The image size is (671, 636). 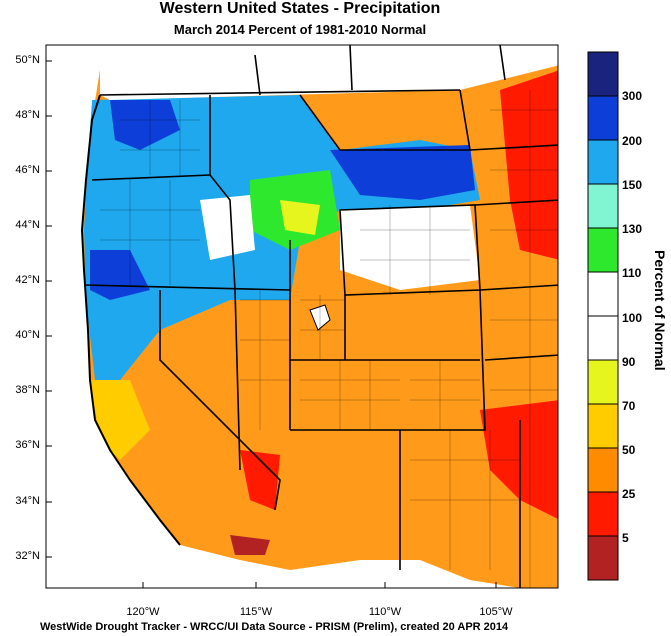 I want to click on legend-label-300: 300, so click(x=632, y=96).